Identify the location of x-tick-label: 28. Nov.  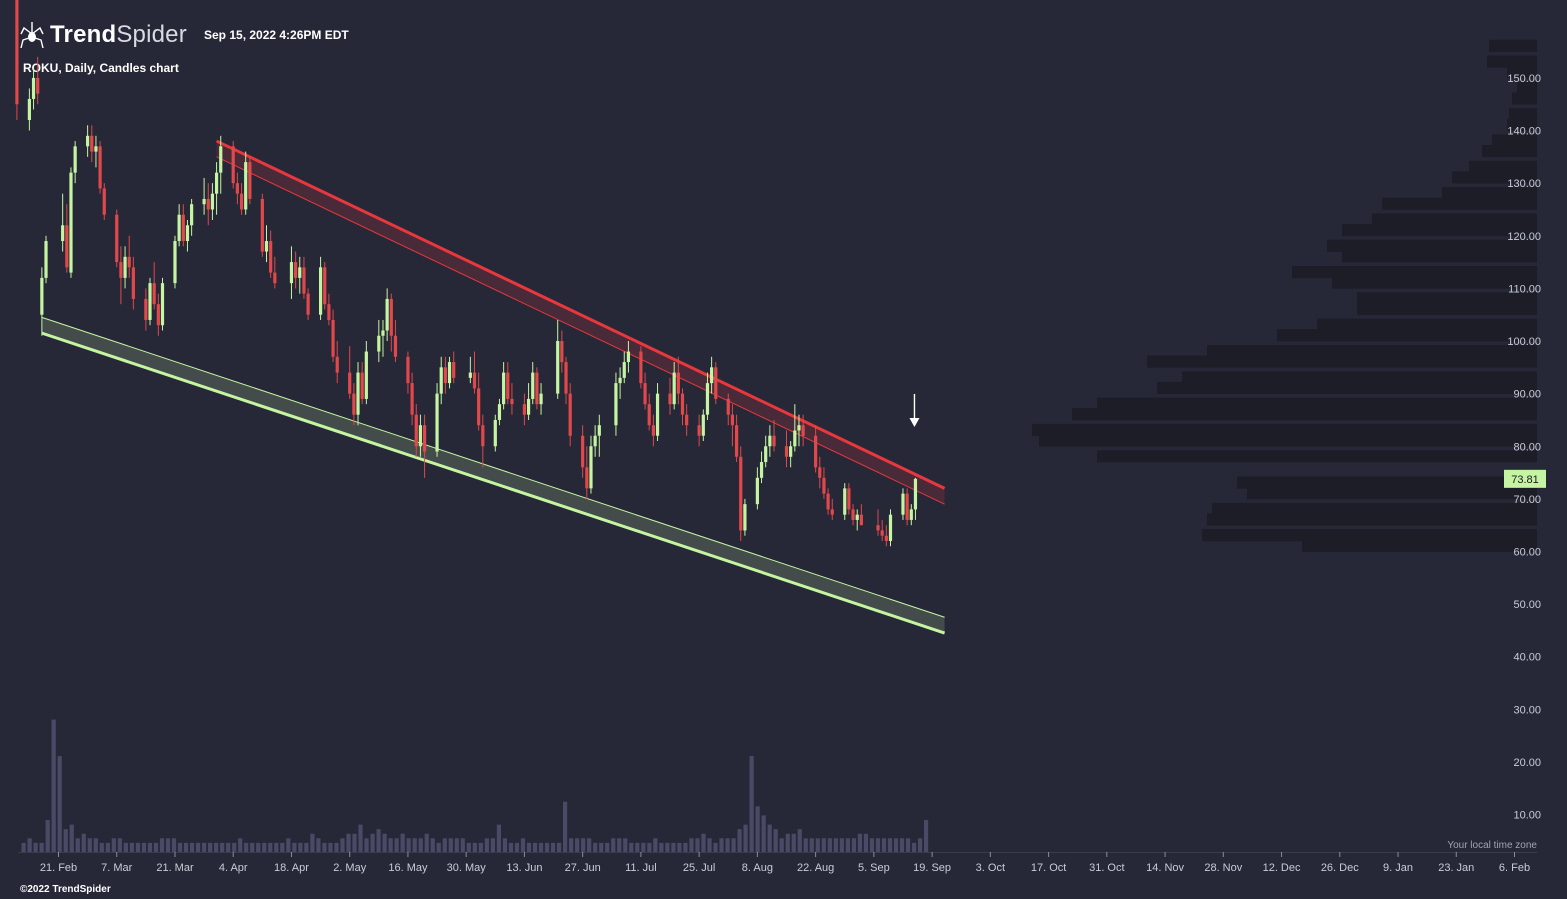
(1223, 868).